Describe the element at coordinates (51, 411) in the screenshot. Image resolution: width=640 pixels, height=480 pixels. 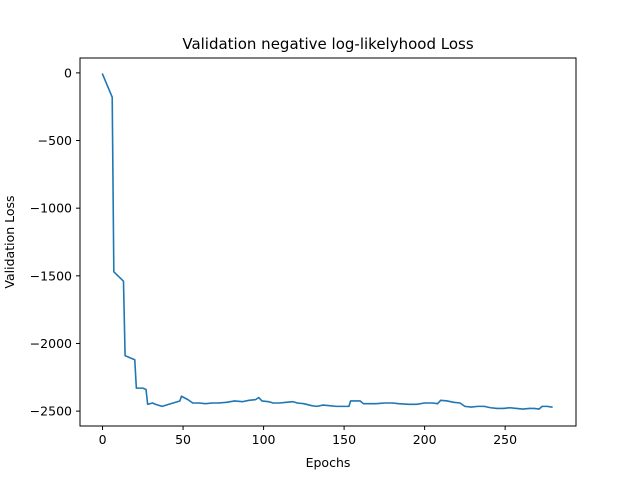
I see `y-tick-label: −2500` at that location.